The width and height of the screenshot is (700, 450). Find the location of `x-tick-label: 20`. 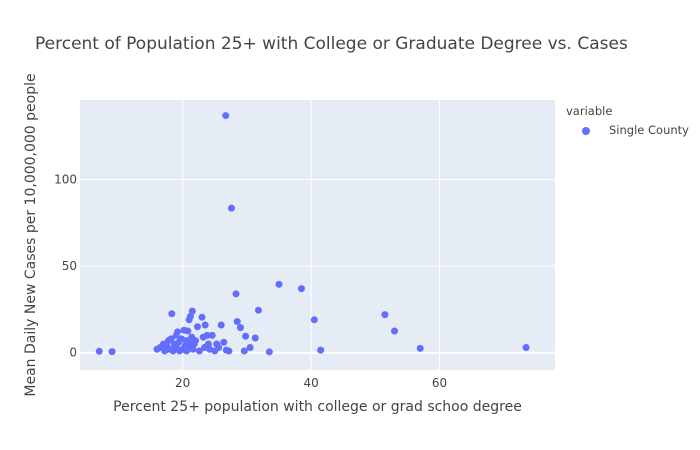

x-tick-label: 20 is located at coordinates (182, 383).